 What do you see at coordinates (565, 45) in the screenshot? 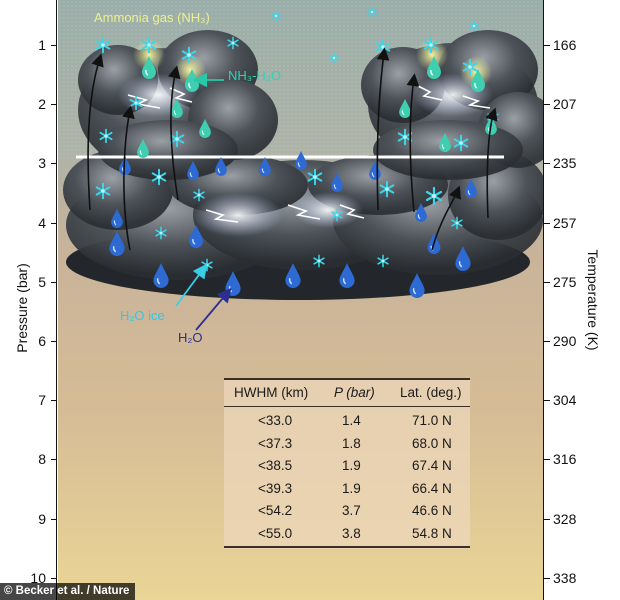
I see `temperature-tick-label: 166` at bounding box center [565, 45].